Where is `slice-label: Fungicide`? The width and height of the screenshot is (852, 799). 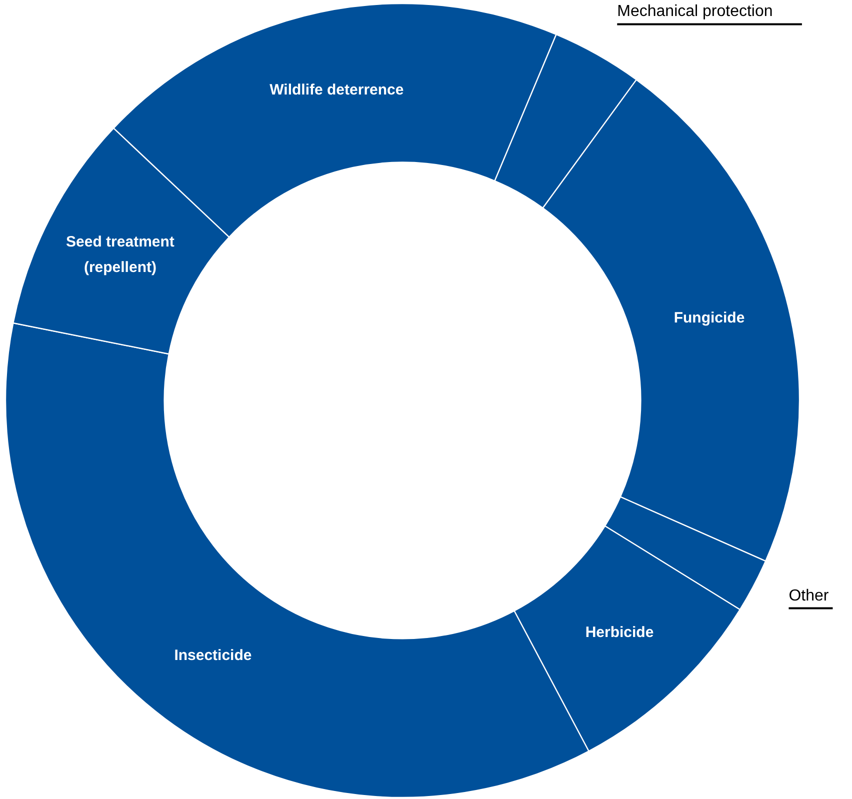 slice-label: Fungicide is located at coordinates (709, 318).